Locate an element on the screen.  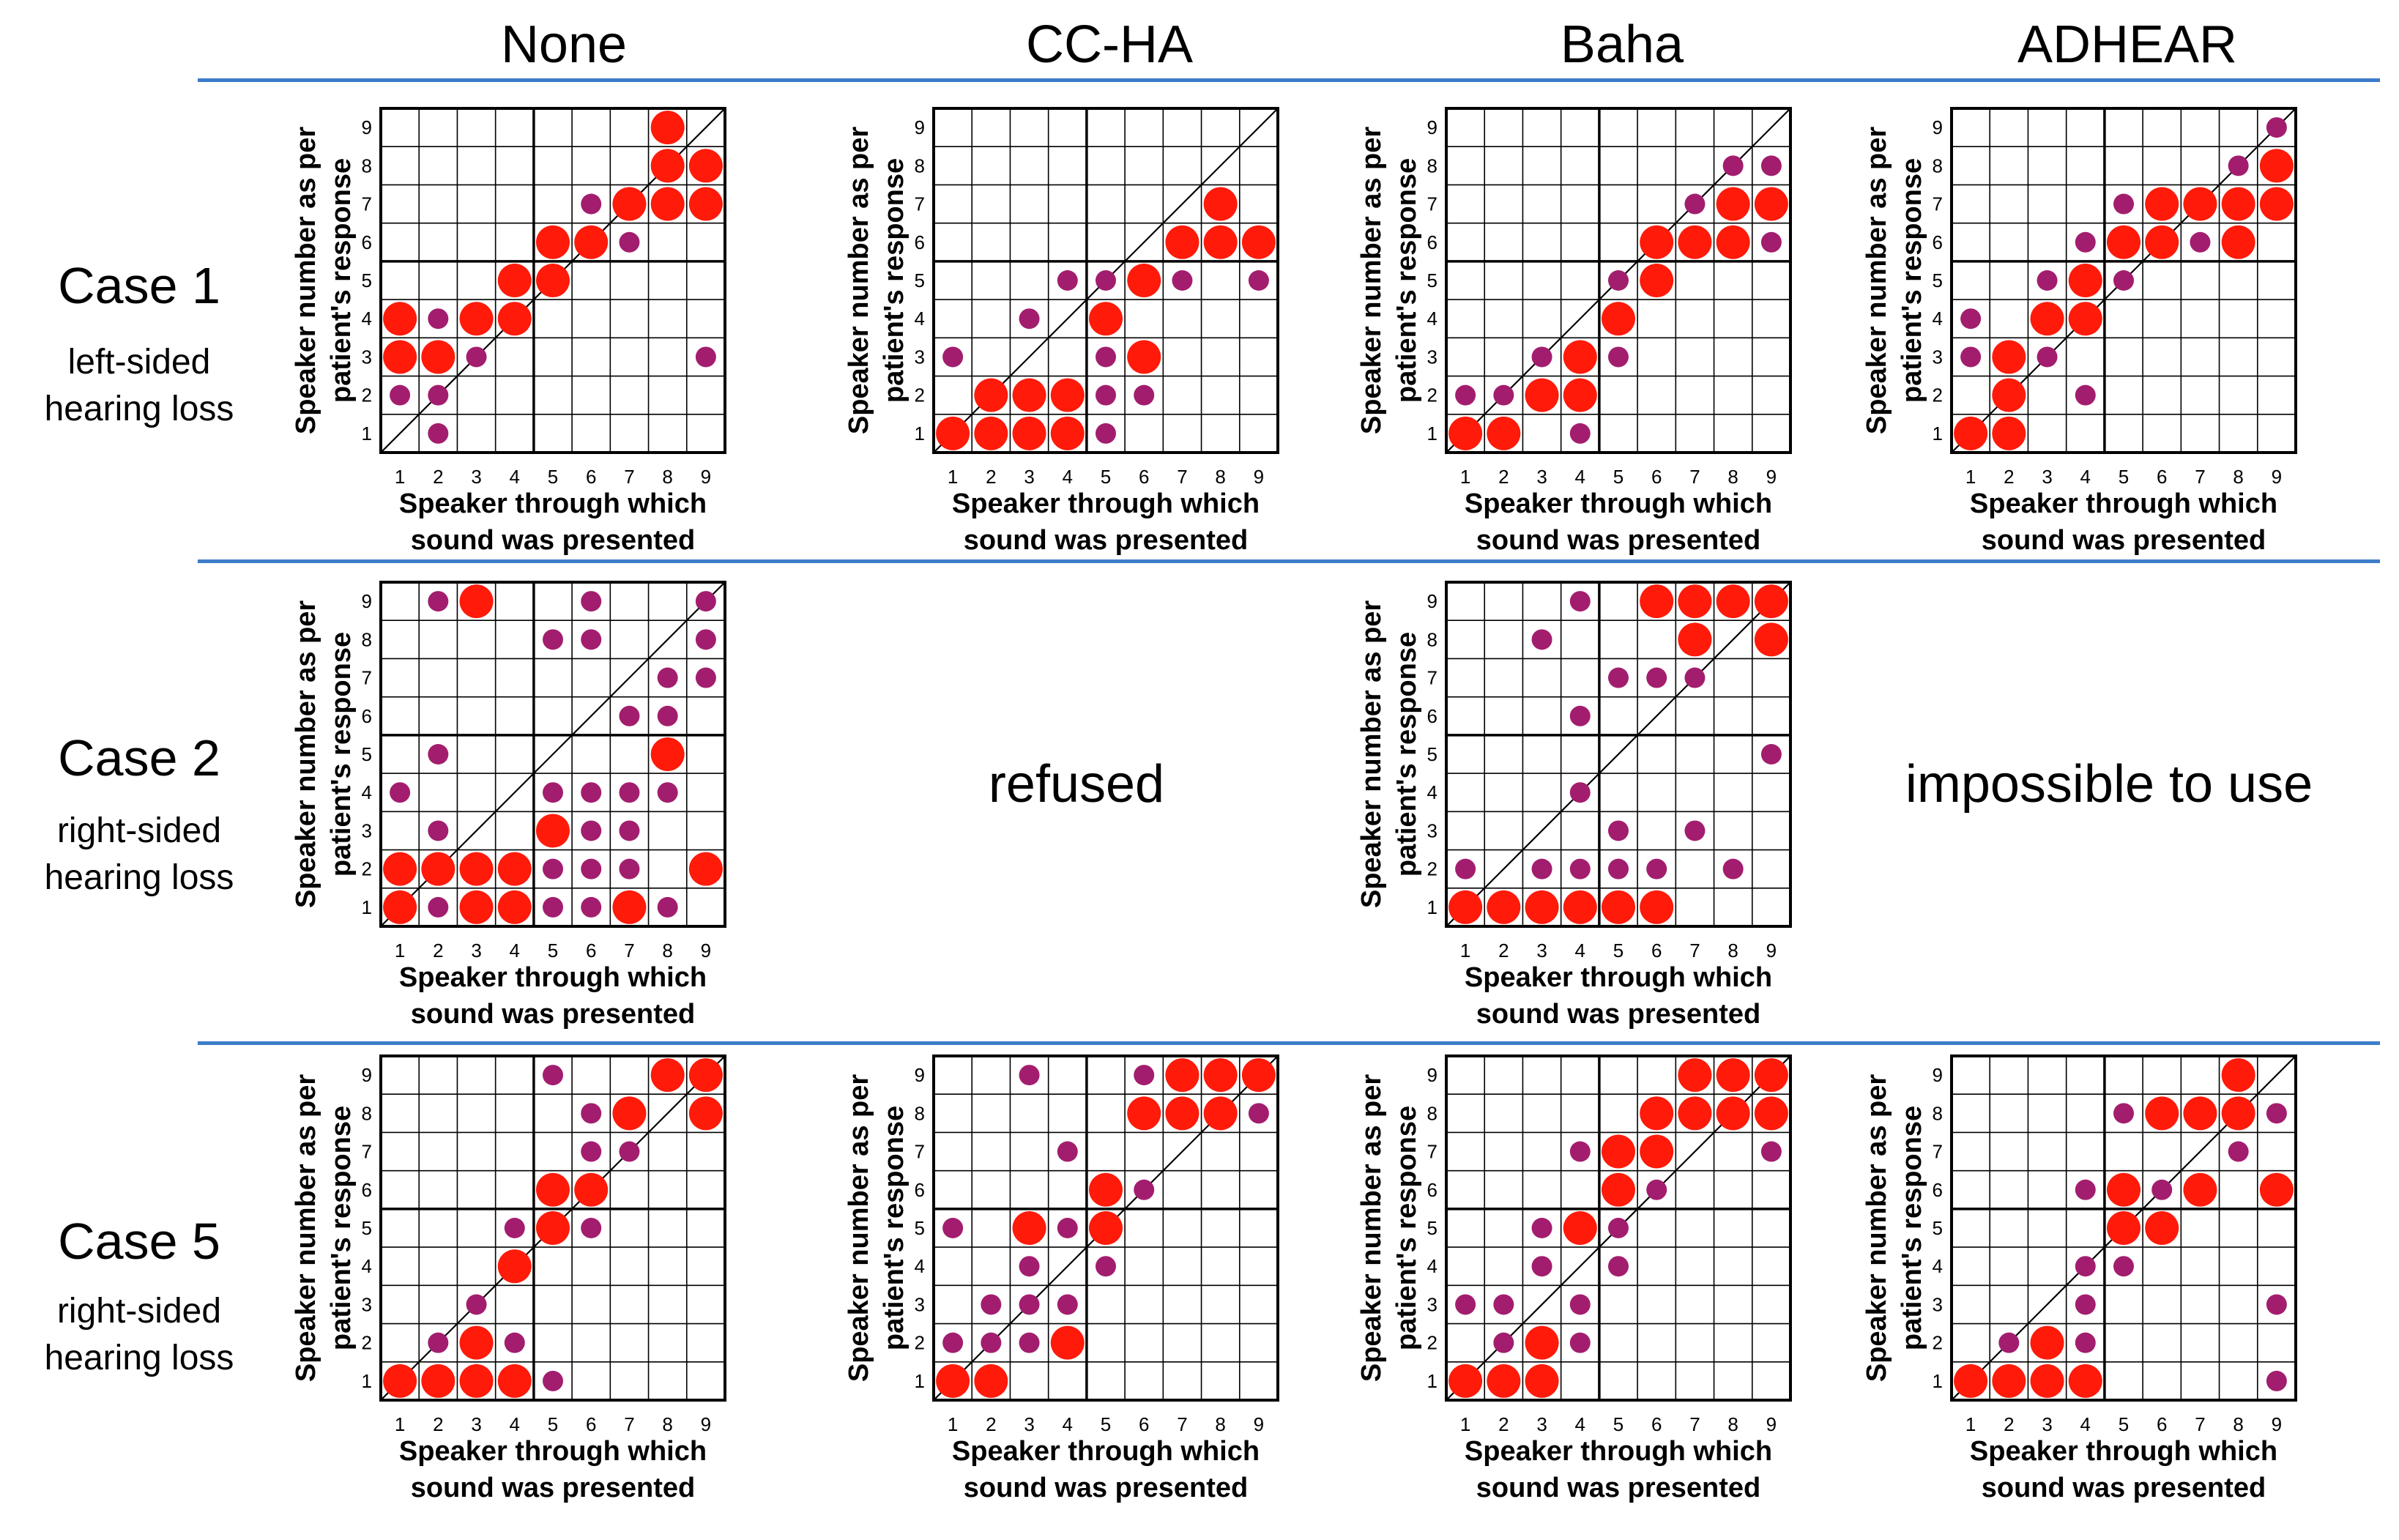
diagonal-line is located at coordinates (1618, 754).